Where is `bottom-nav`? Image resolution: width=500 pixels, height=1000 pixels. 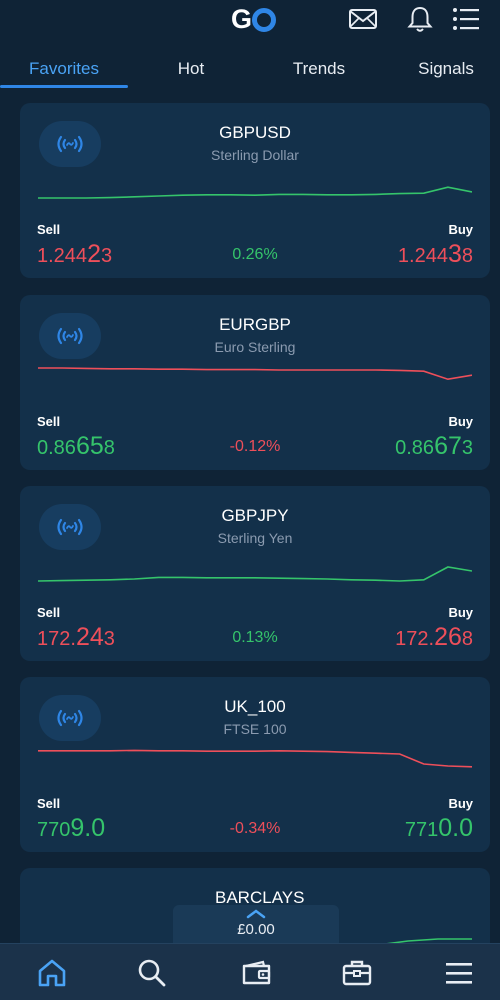
bottom-nav is located at coordinates (250, 971).